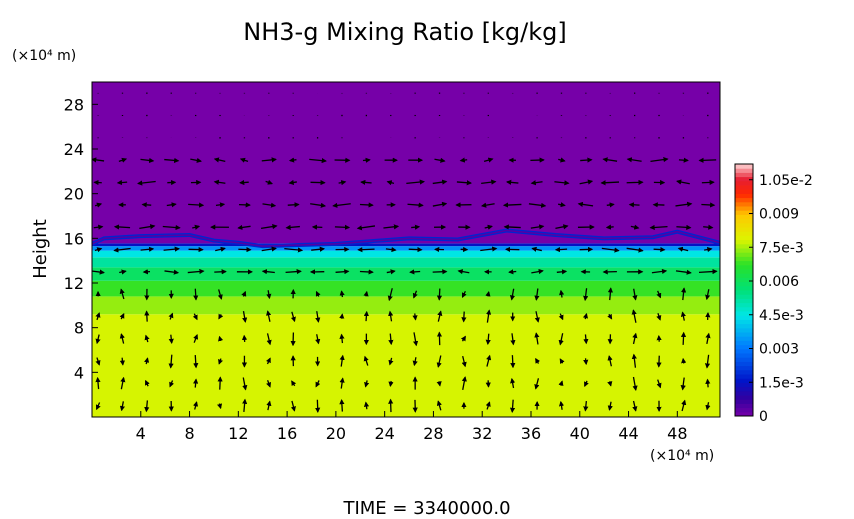 Image resolution: width=854 pixels, height=519 pixels. What do you see at coordinates (336, 433) in the screenshot?
I see `x-tick-label: 20` at bounding box center [336, 433].